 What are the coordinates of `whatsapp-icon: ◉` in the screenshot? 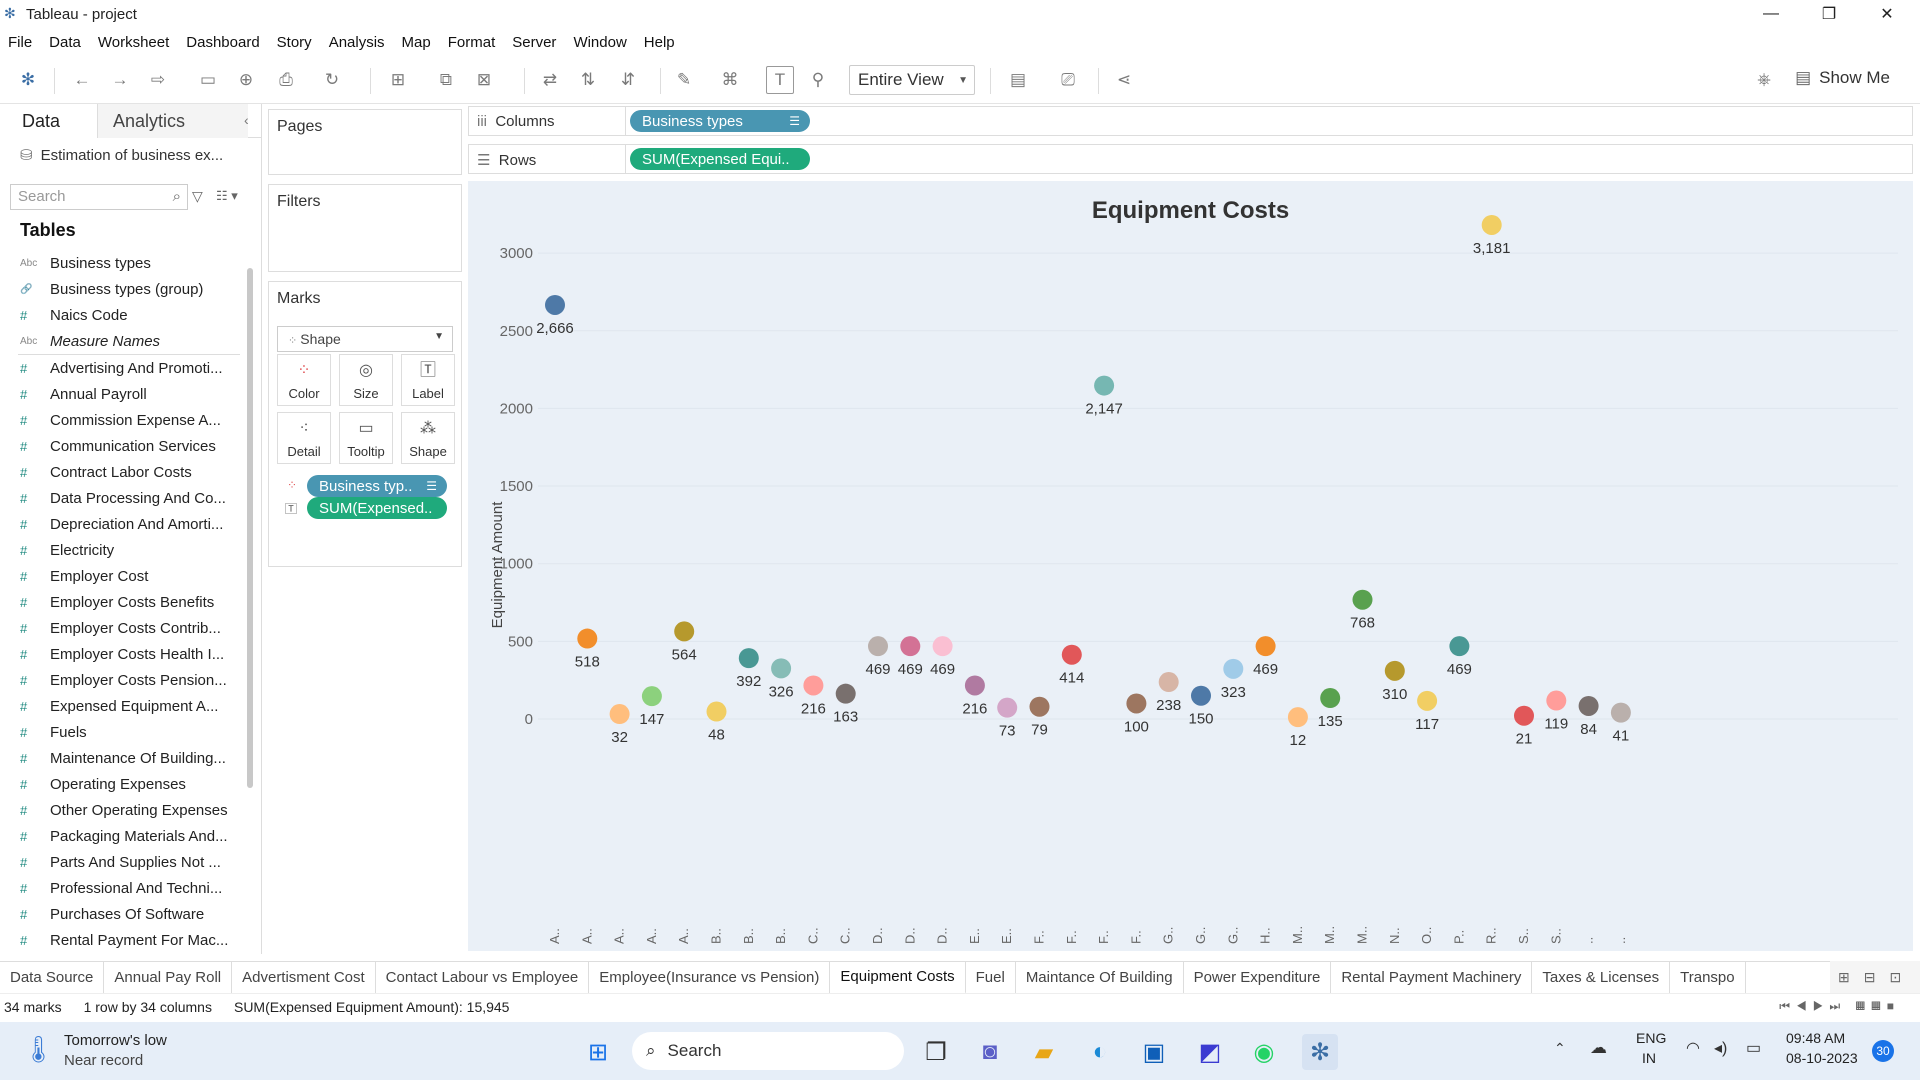 It's located at (1264, 1052).